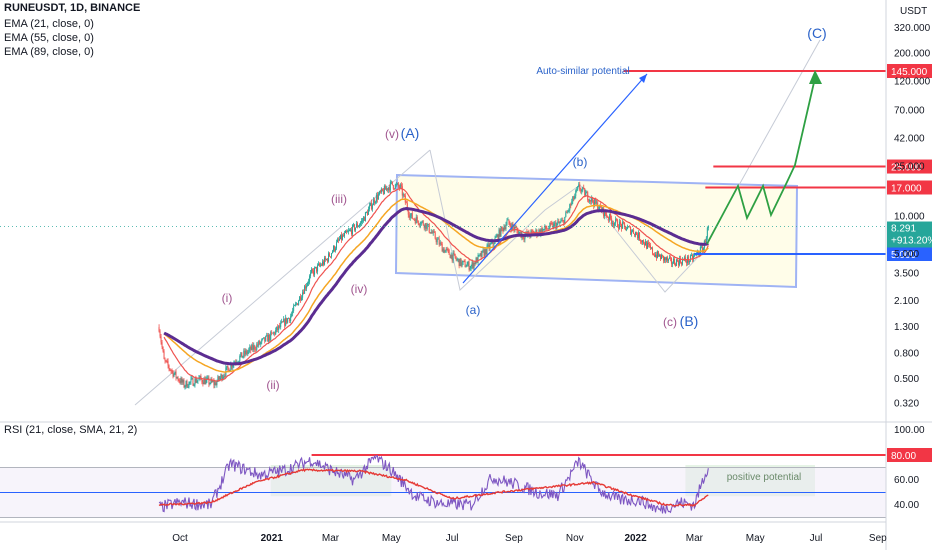  What do you see at coordinates (643, 78) in the screenshot?
I see `arrow-head-icon` at bounding box center [643, 78].